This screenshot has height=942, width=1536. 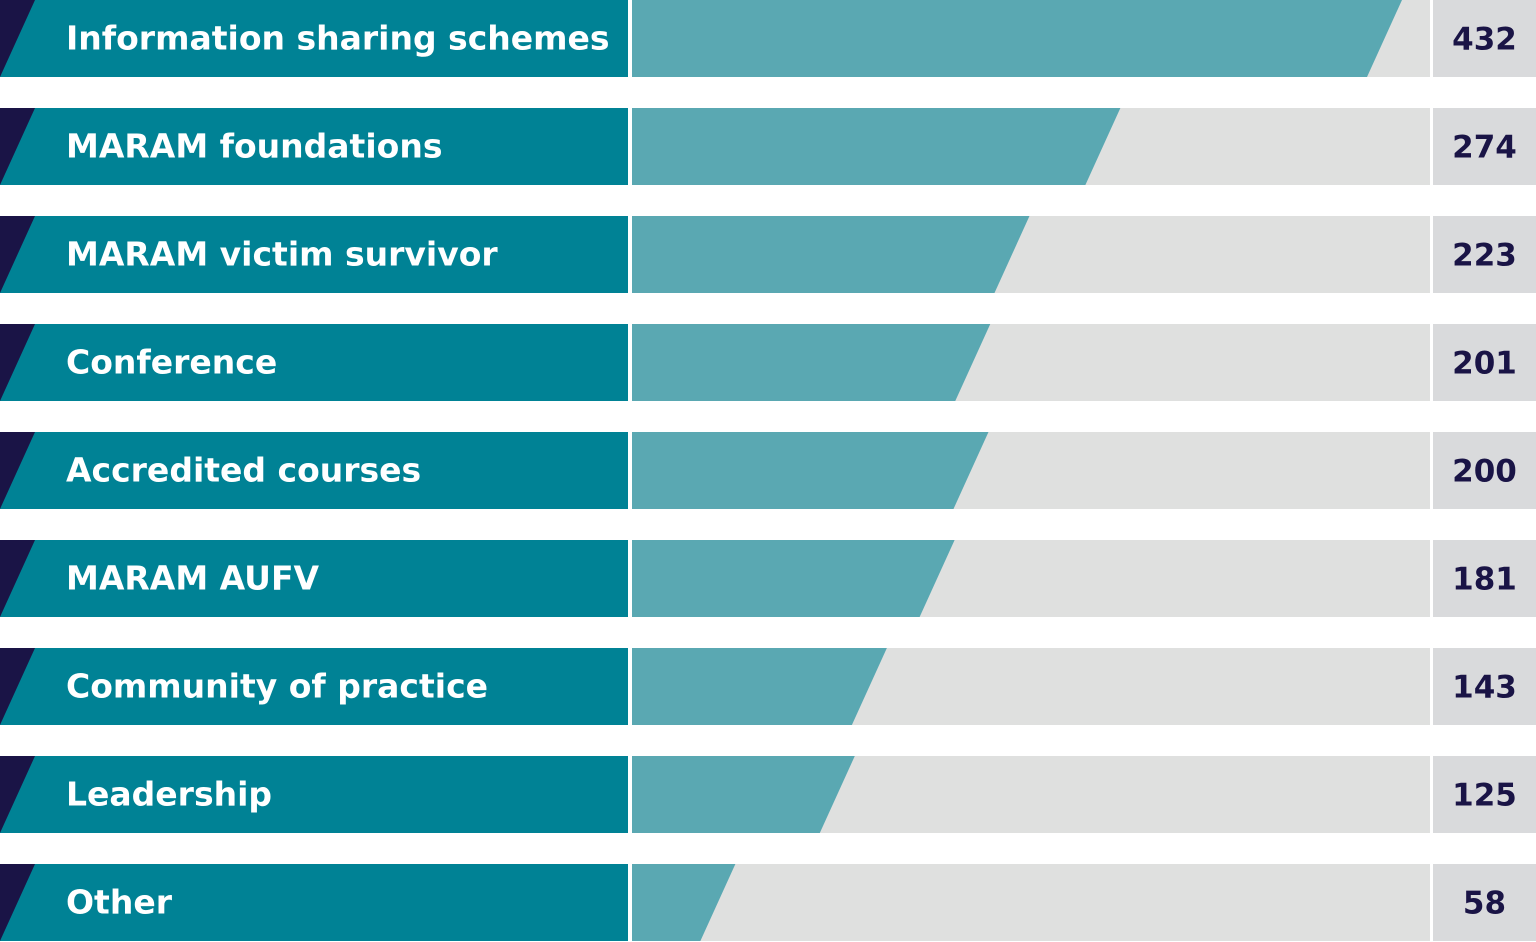 I want to click on value-label: 143, so click(x=1484, y=688).